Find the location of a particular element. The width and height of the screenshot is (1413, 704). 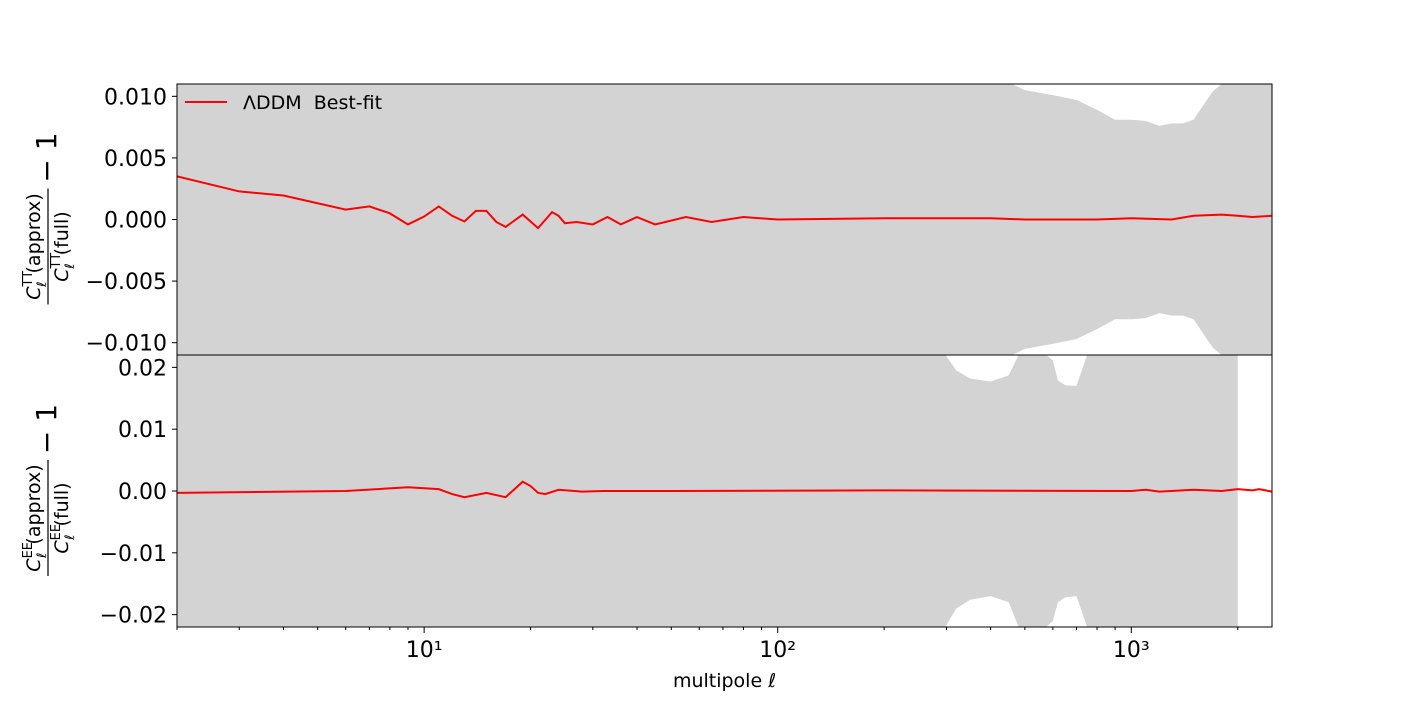

y-label-part: CEEℓ (approx) is located at coordinates (35, 517).